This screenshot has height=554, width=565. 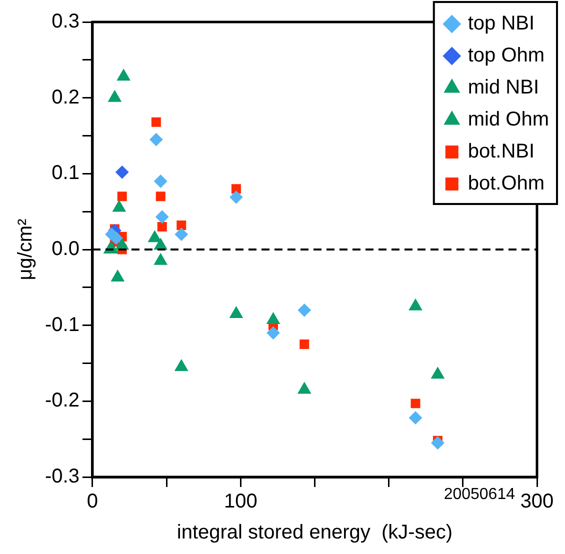 What do you see at coordinates (506, 55) in the screenshot?
I see `legend-label: top Ohm` at bounding box center [506, 55].